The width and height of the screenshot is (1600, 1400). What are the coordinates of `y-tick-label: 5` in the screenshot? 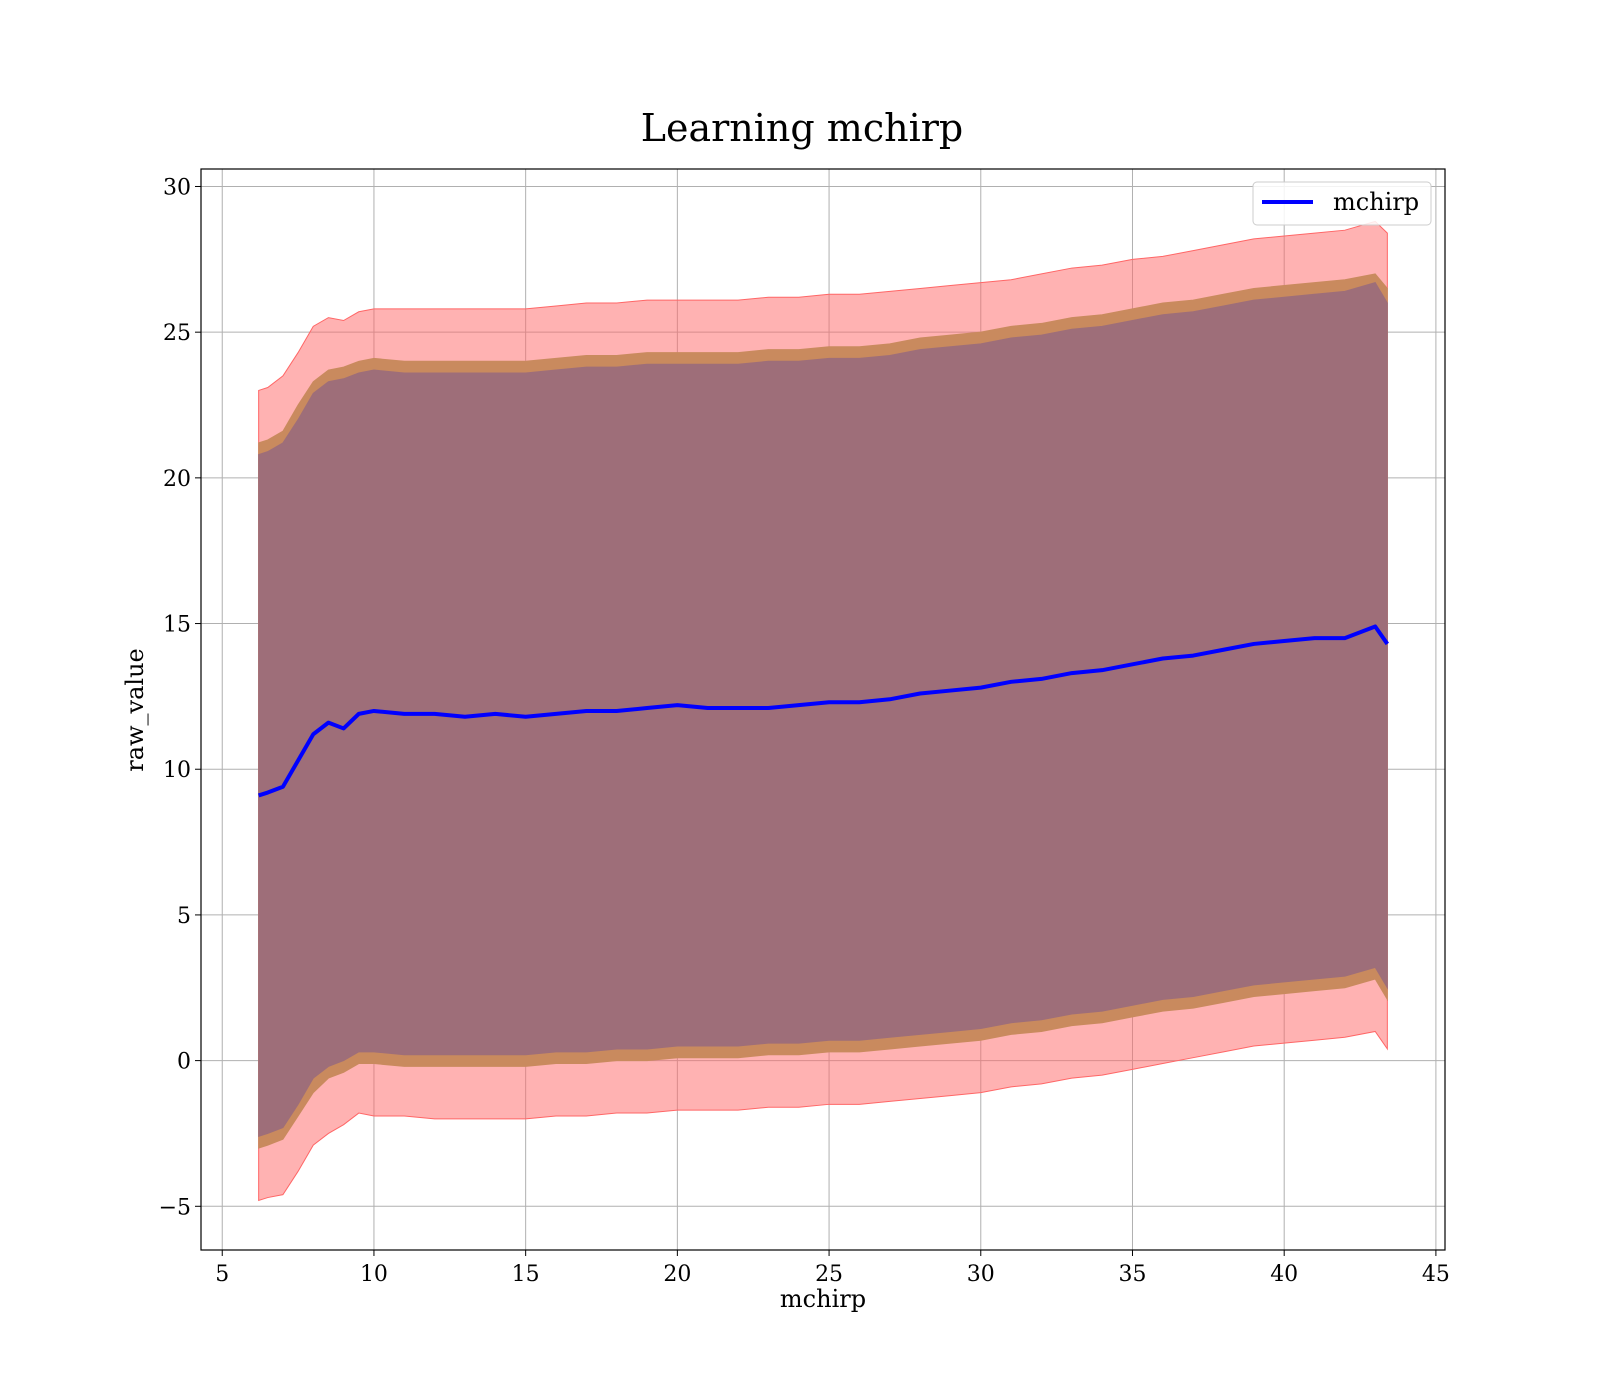 It's located at (184, 916).